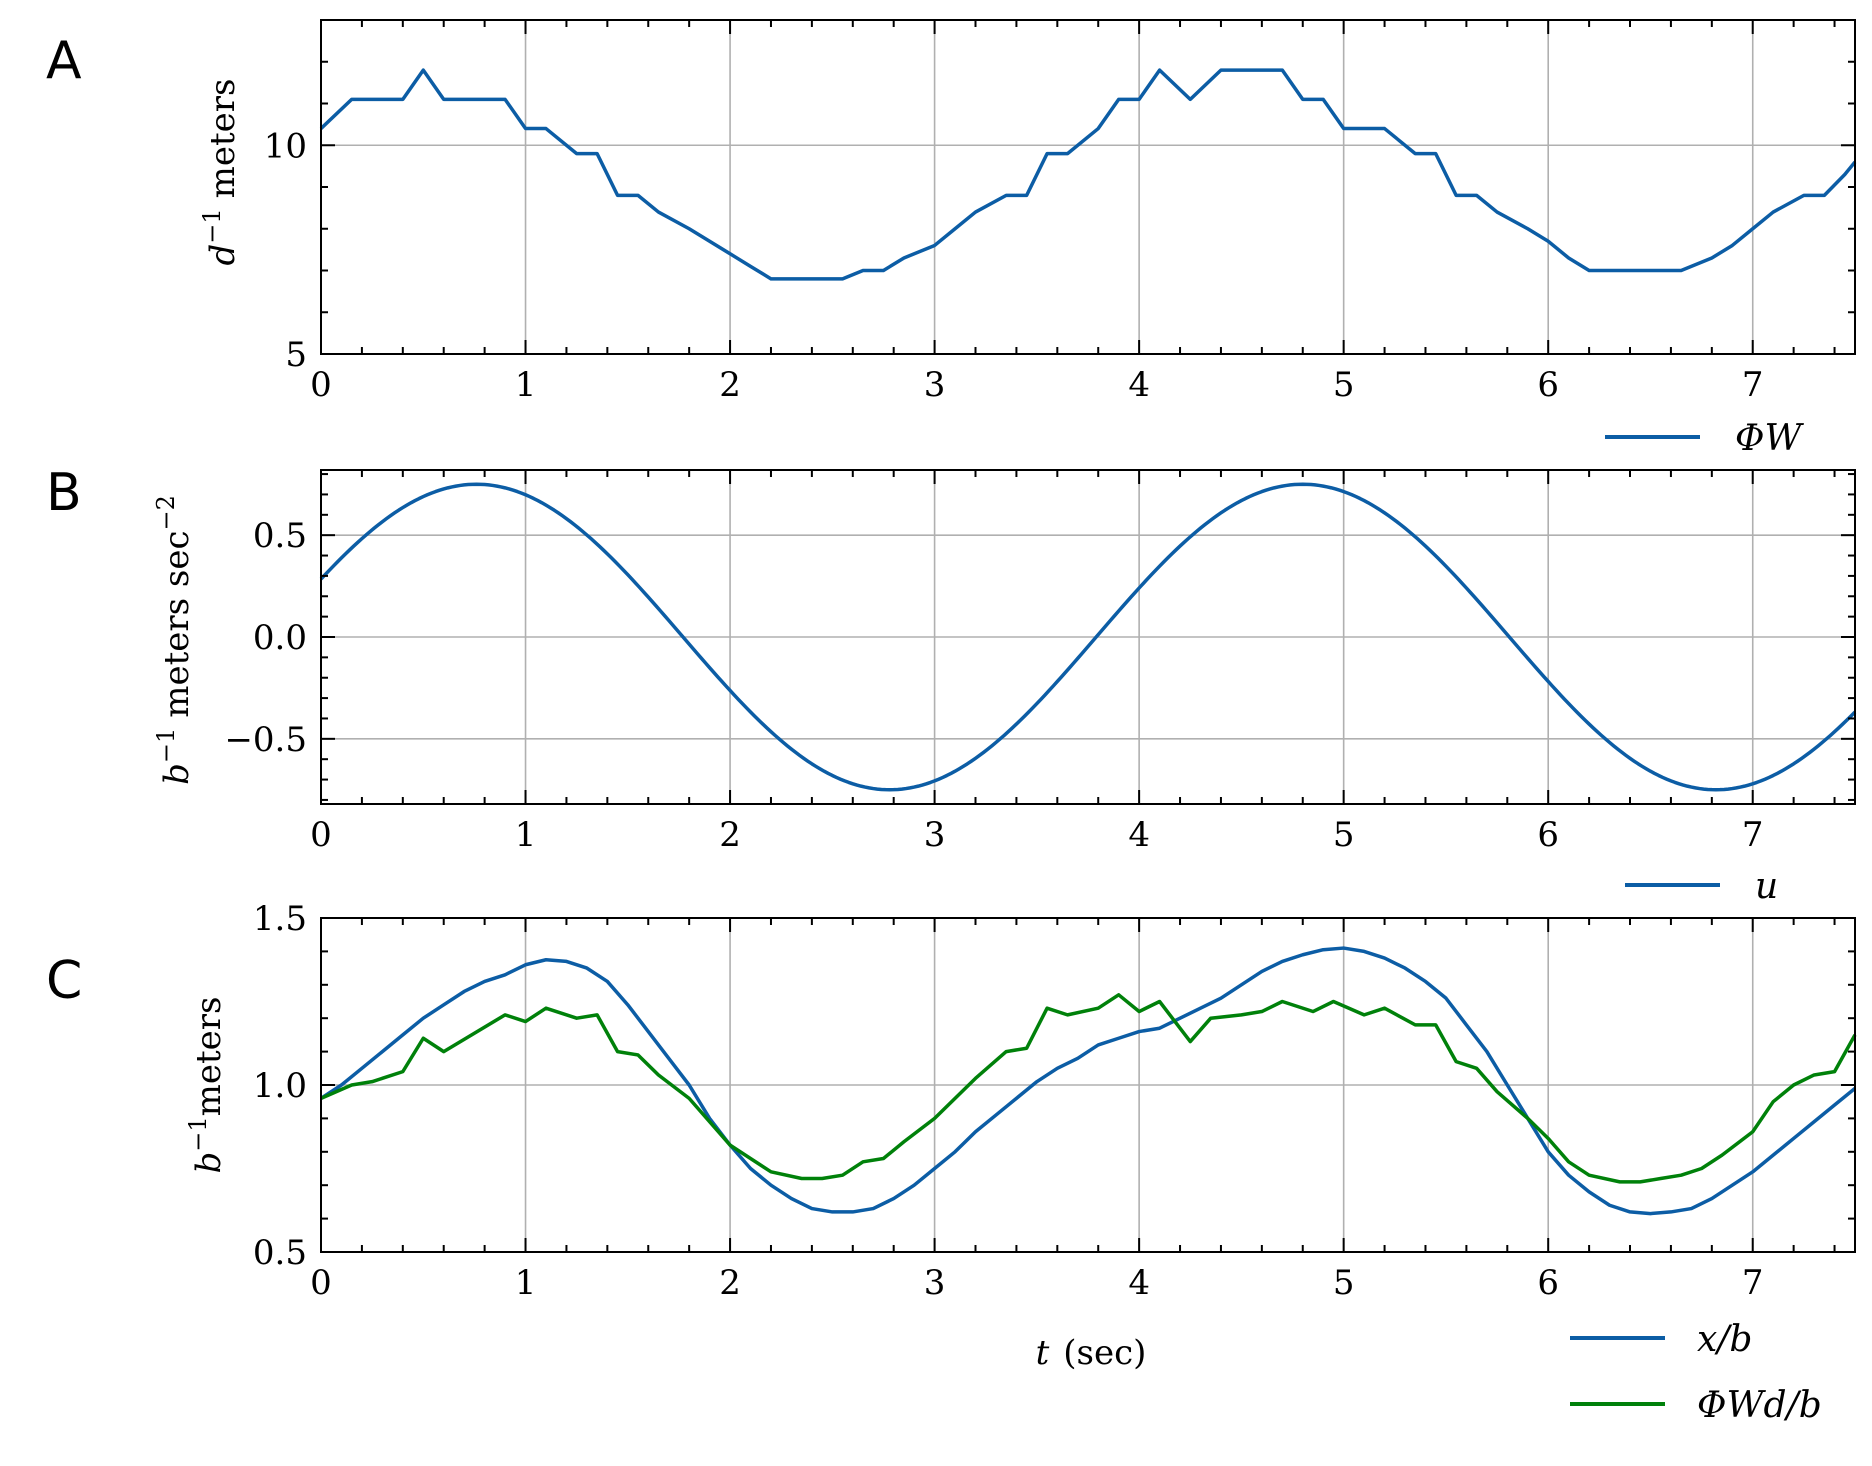  Describe the element at coordinates (321, 835) in the screenshot. I see `panel-b-xtick-label: 0` at that location.